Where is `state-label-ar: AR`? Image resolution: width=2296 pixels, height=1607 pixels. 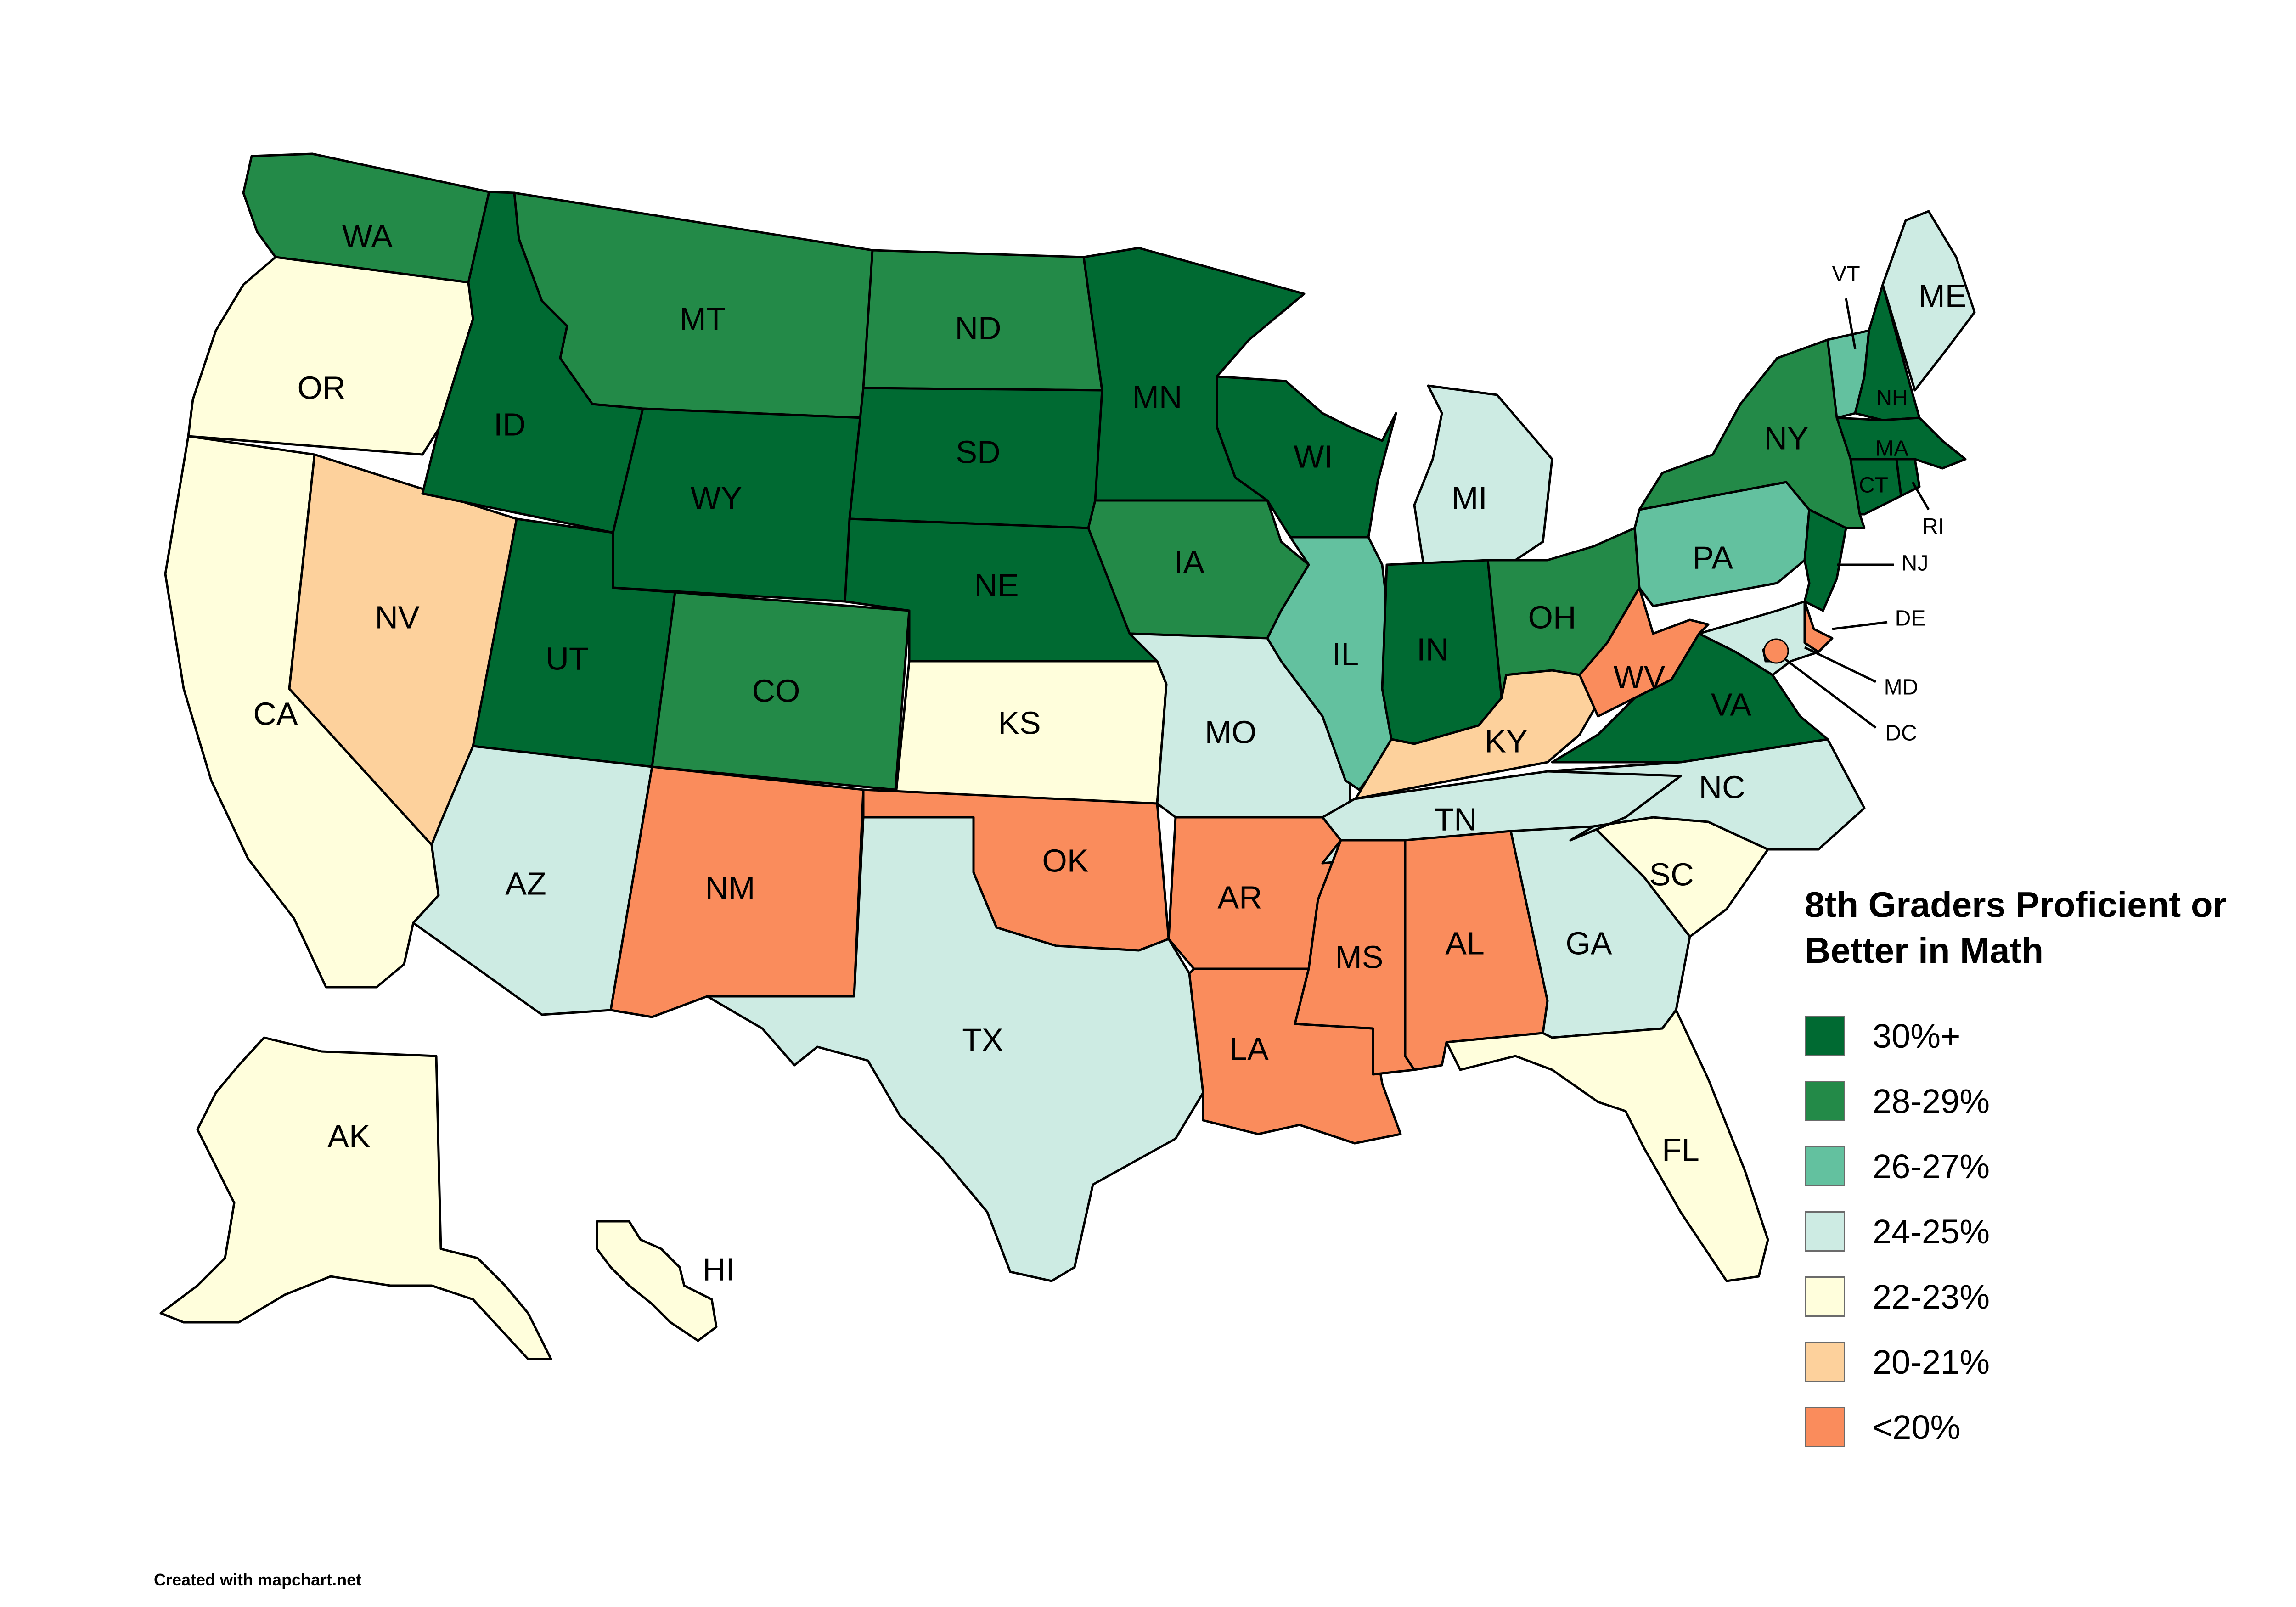 state-label-ar: AR is located at coordinates (1239, 897).